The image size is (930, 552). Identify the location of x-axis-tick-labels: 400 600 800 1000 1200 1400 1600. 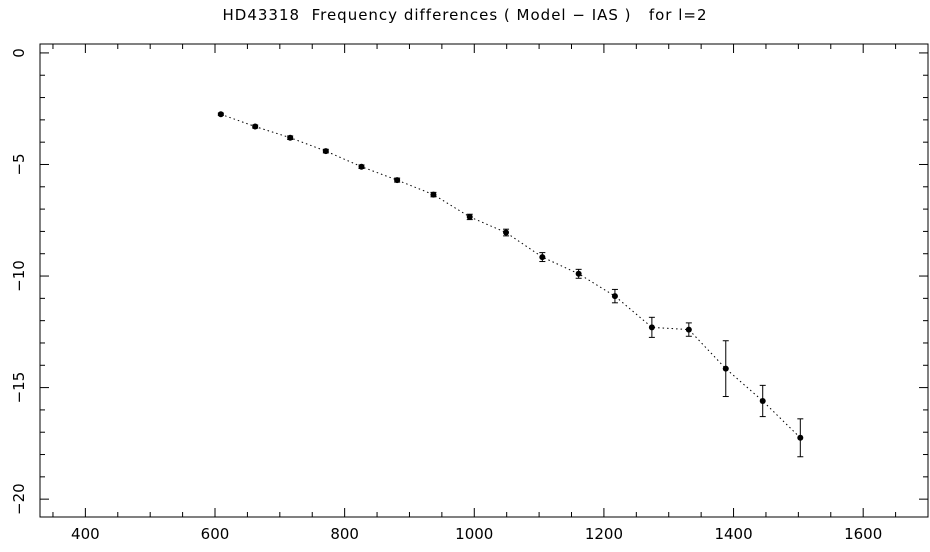
(476, 534).